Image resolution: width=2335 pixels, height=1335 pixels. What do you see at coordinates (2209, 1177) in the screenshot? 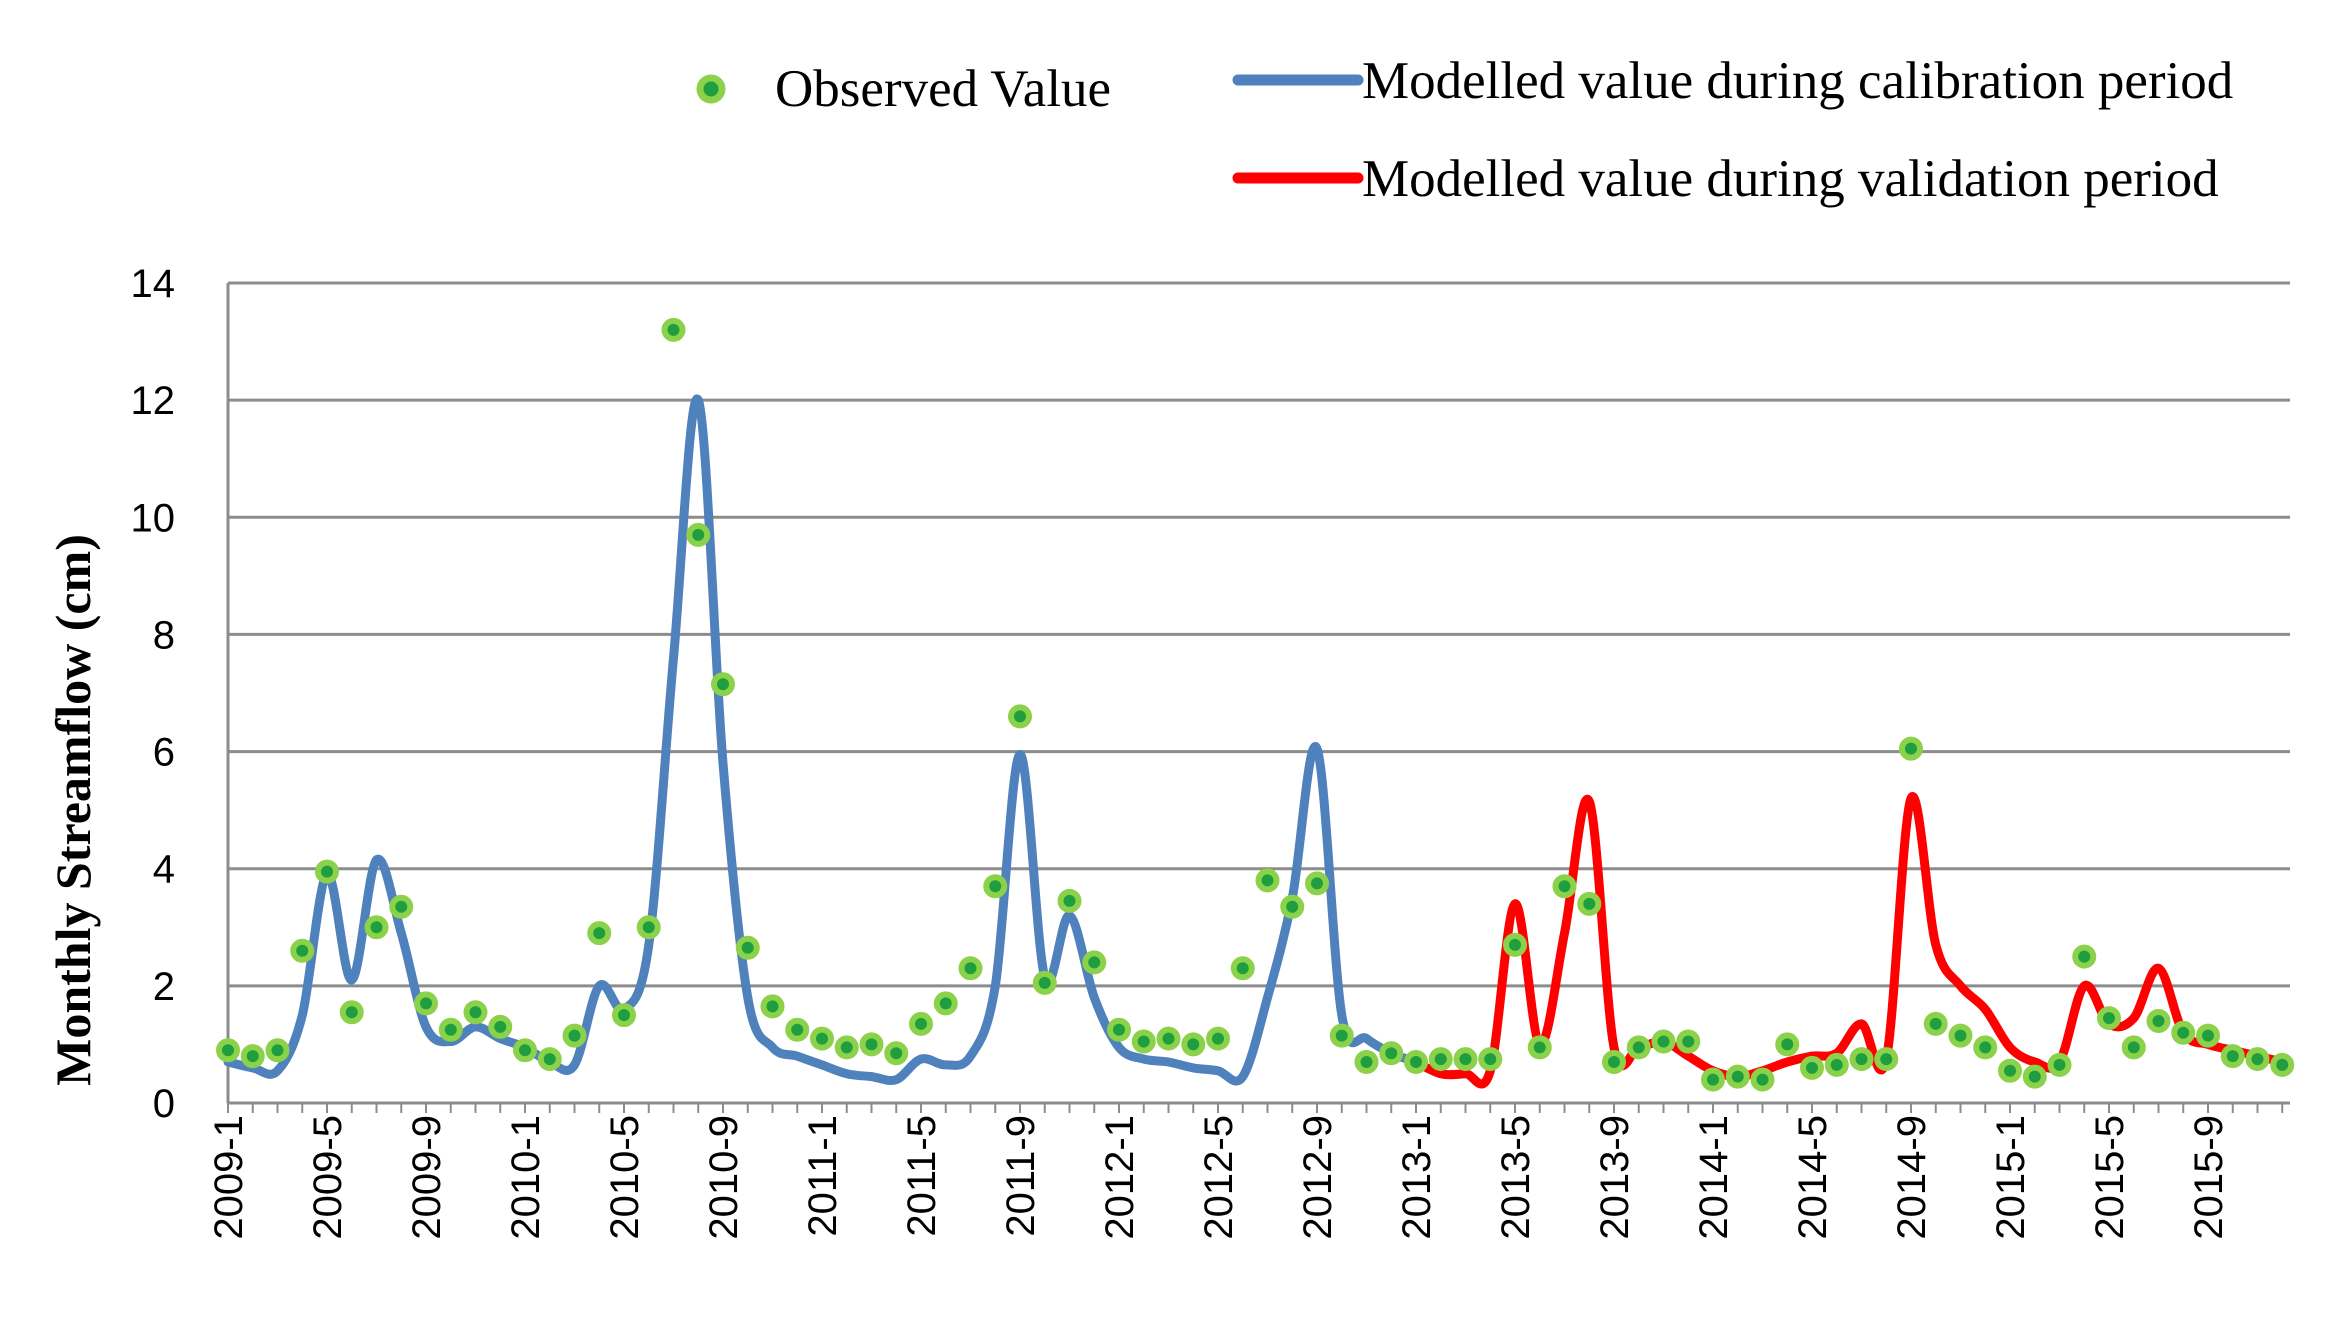
I see `x-tick-label: 2015-9` at bounding box center [2209, 1177].